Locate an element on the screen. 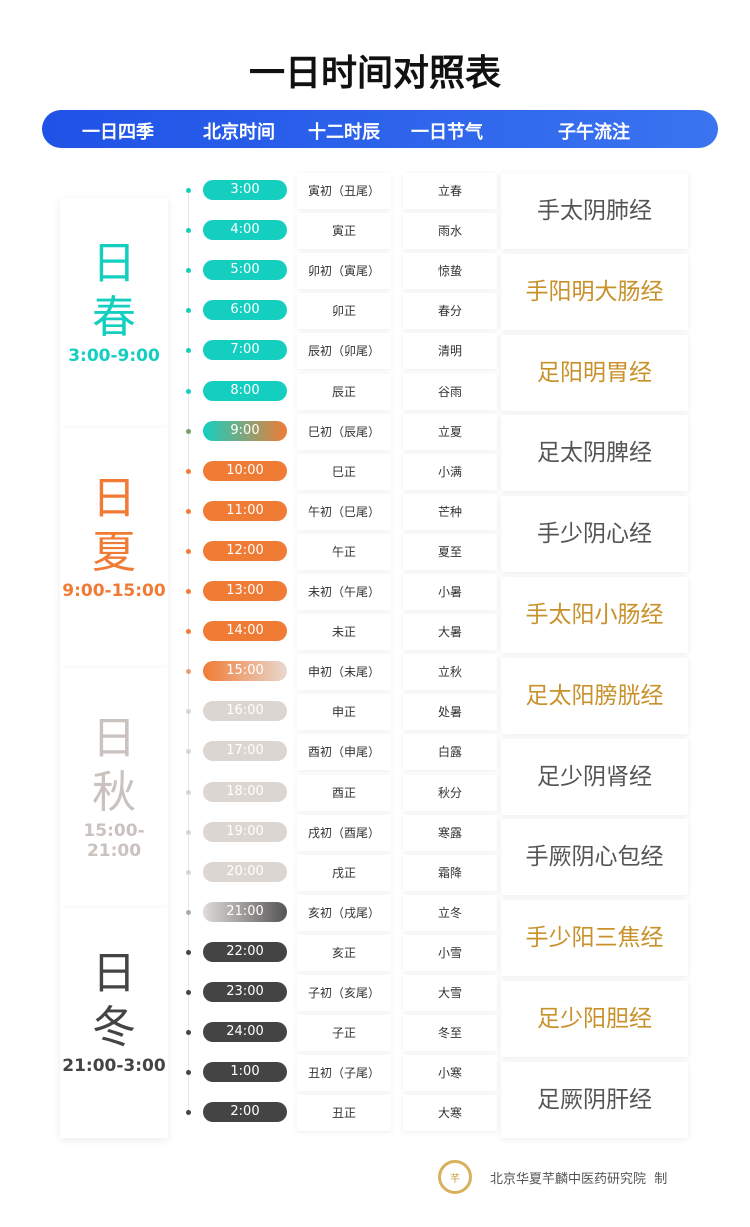  shichen-cell: 未初（午尾） is located at coordinates (344, 592).